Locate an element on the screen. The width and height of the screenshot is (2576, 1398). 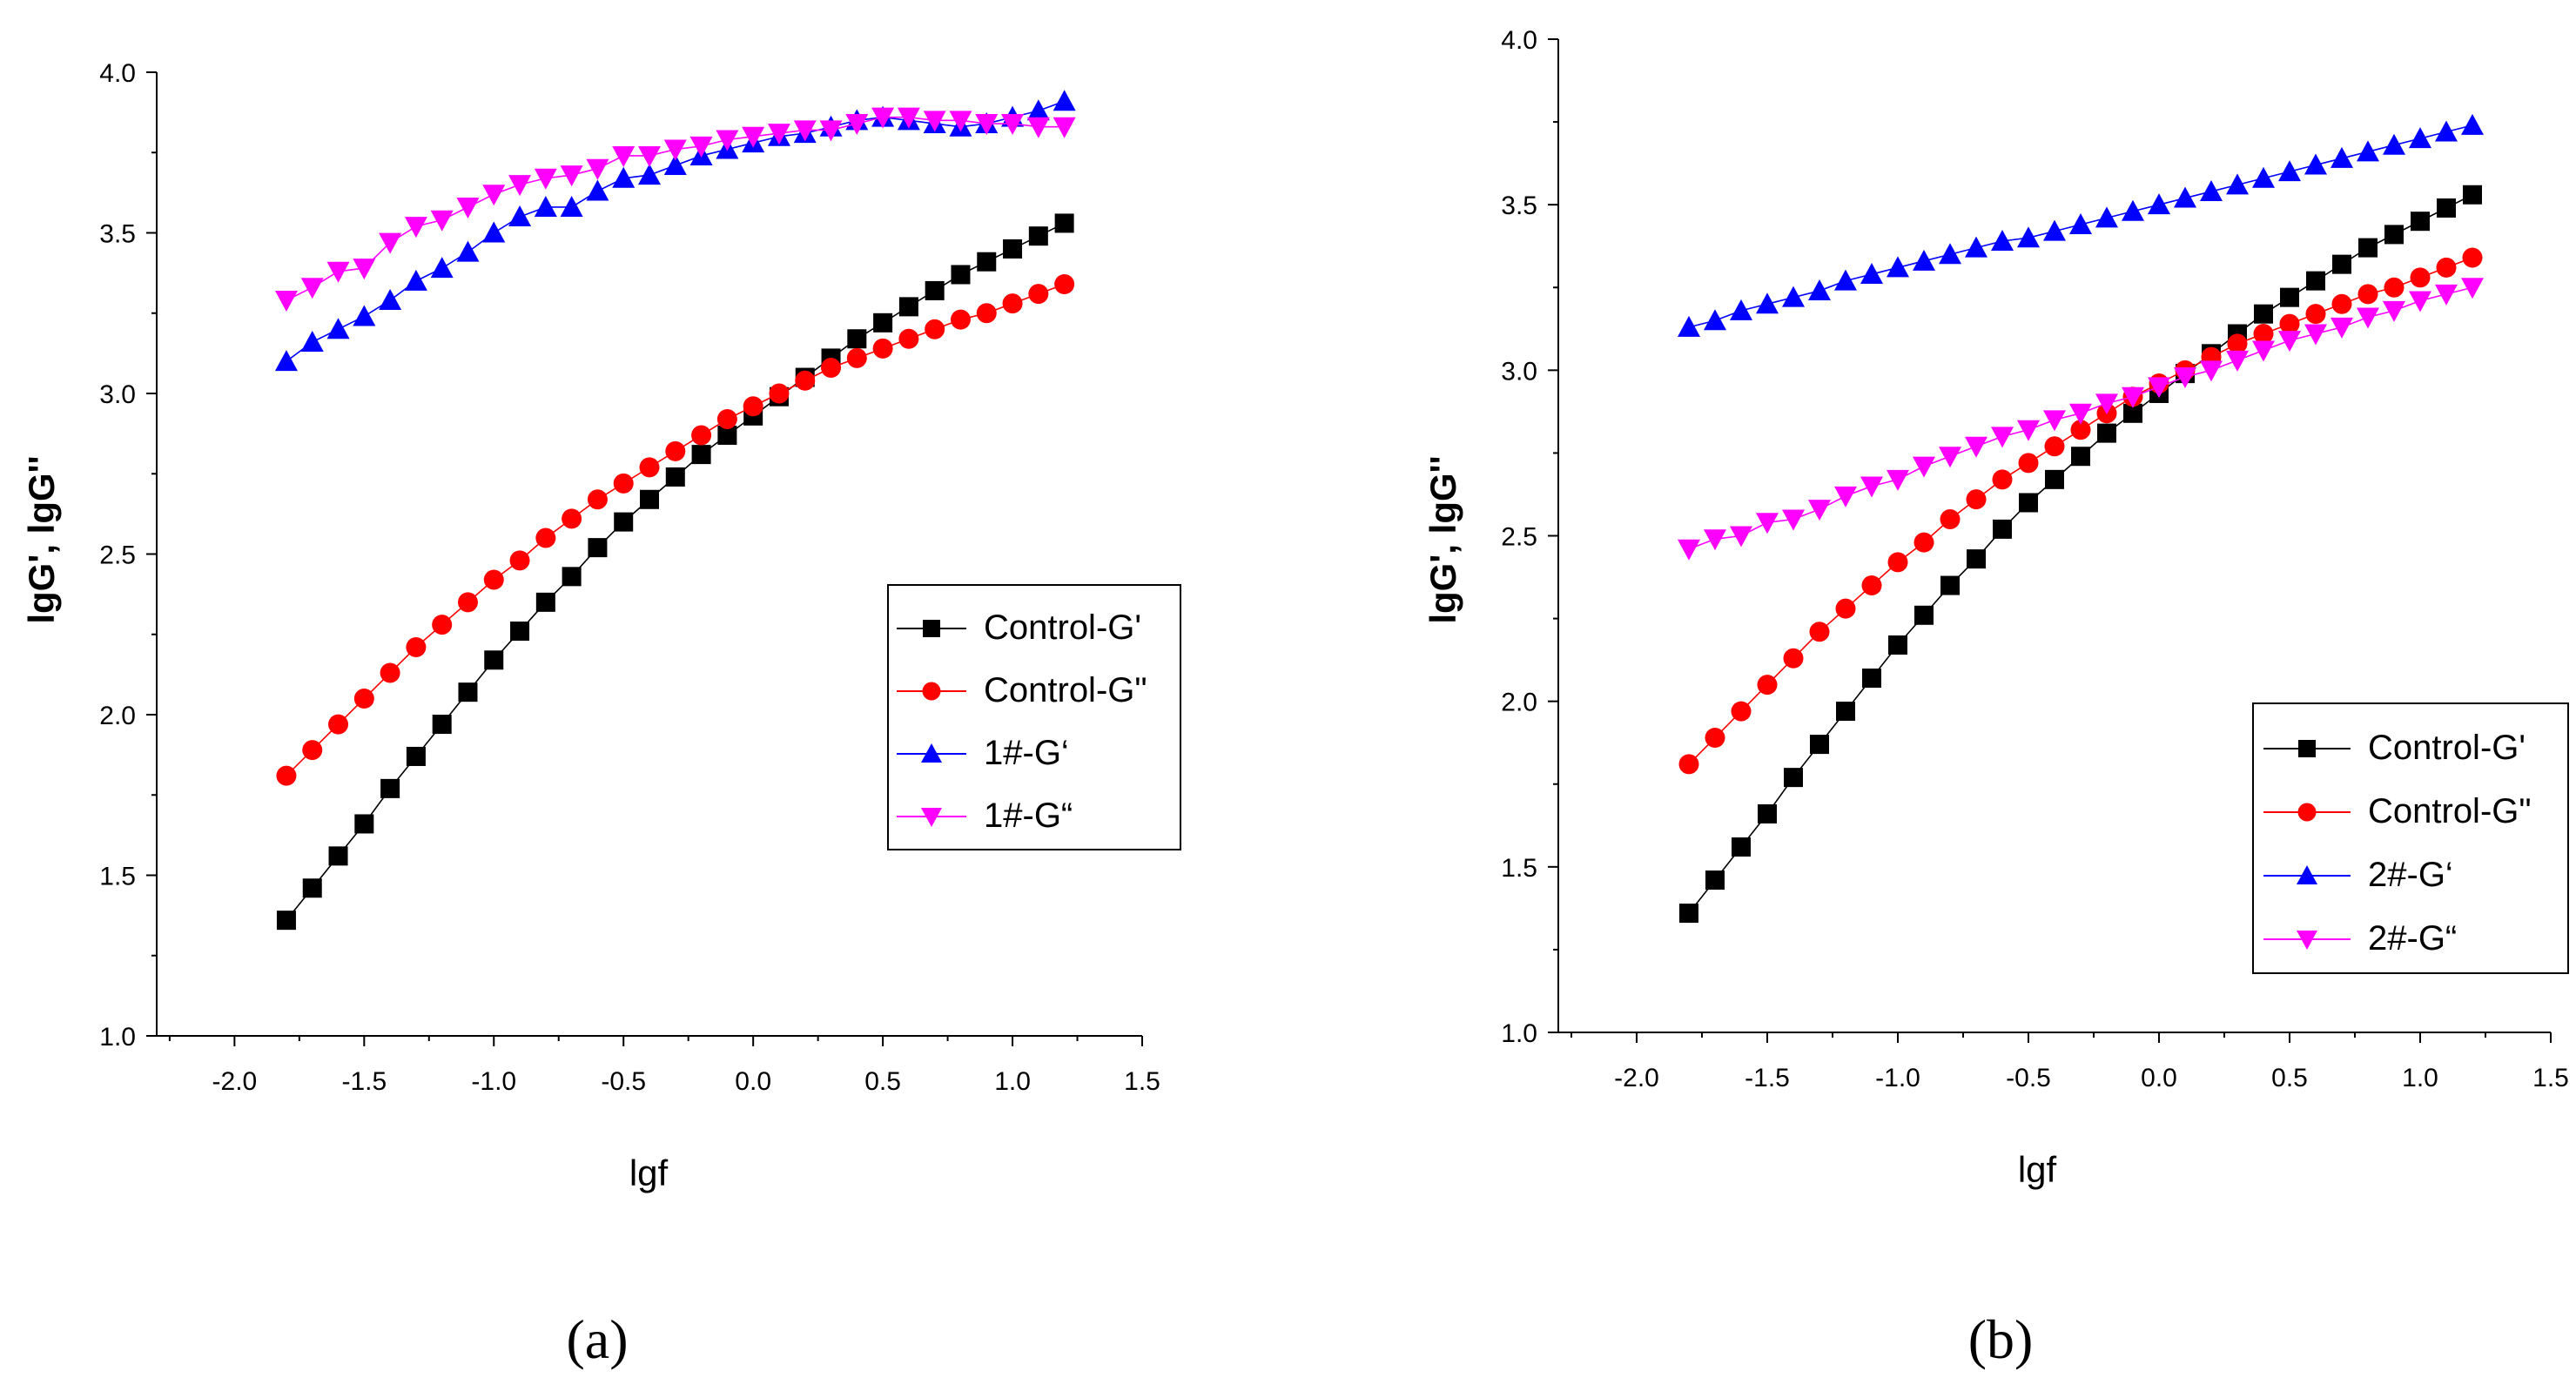
y-tick-label-b: 1.5 is located at coordinates (1519, 868).